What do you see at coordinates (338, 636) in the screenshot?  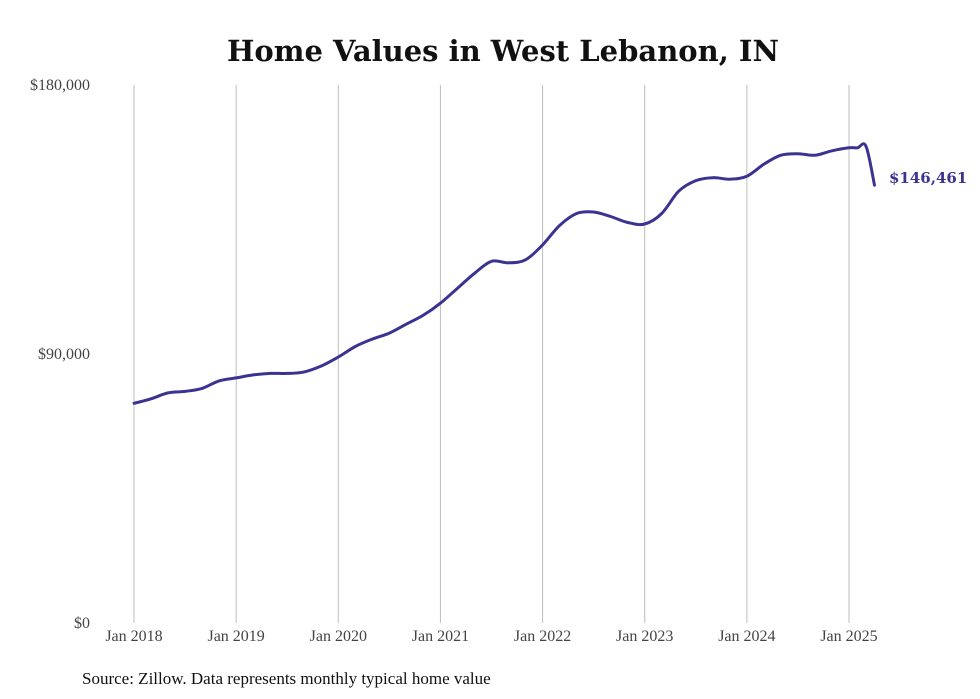 I see `x-tick-label: Jan 2020` at bounding box center [338, 636].